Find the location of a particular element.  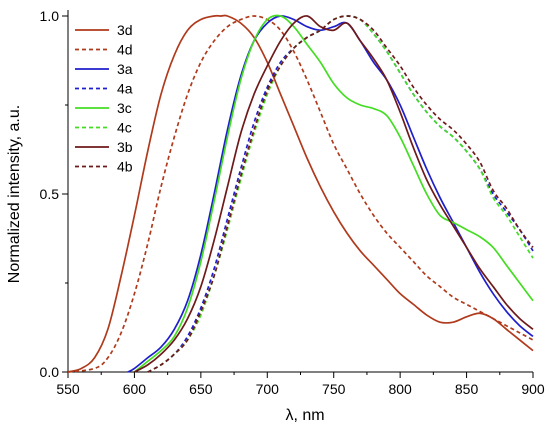

legend-label-3a: 3a is located at coordinates (125, 69).